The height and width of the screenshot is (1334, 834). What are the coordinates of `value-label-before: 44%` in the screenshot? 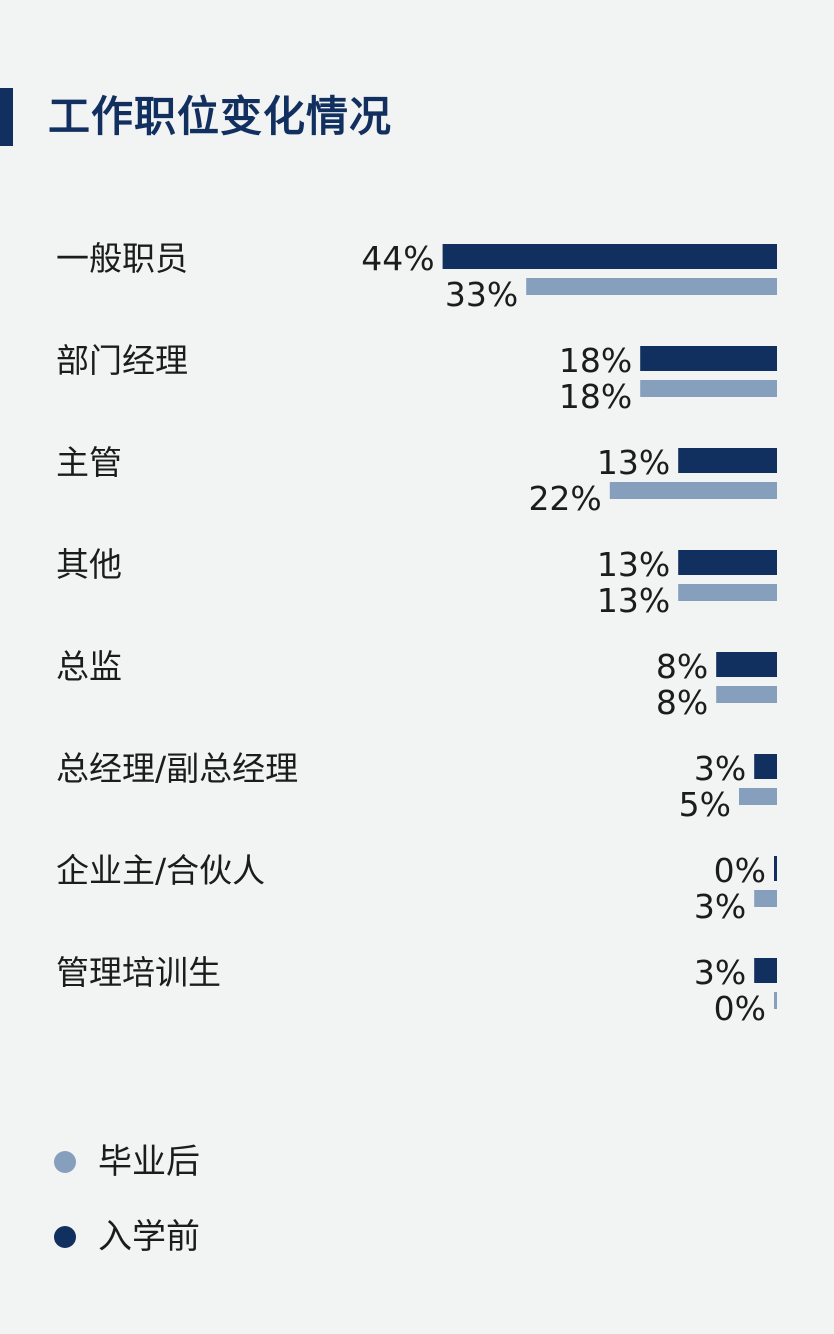 It's located at (397, 258).